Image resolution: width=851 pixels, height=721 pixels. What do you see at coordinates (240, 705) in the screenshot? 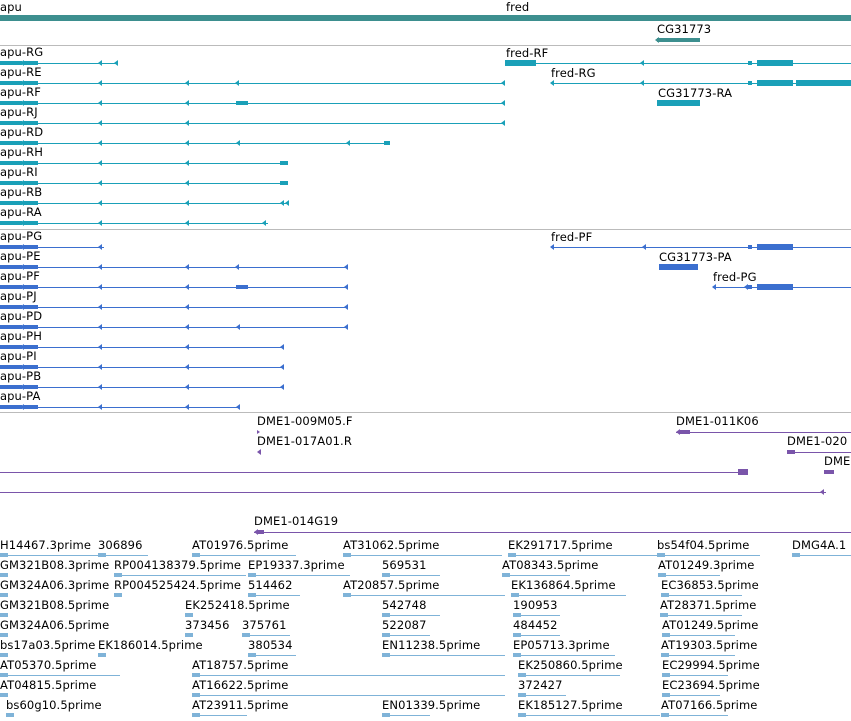
I see `est-label: AT23911.5prime` at bounding box center [240, 705].